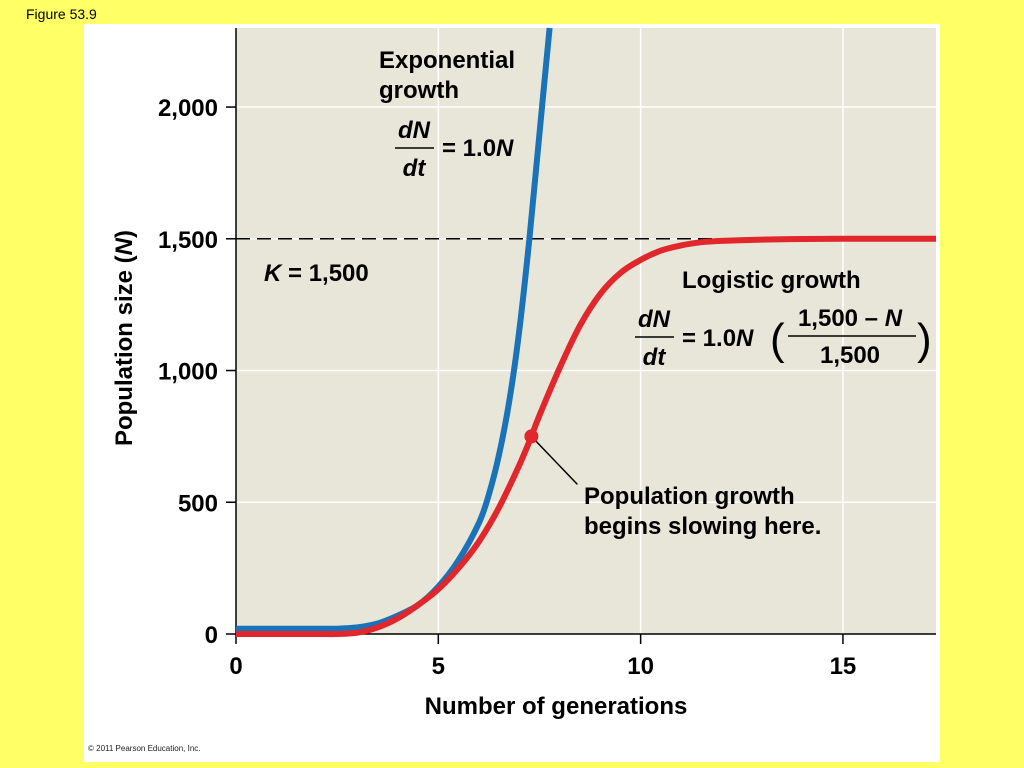 The image size is (1024, 768). I want to click on x-axis-title: Number of generations, so click(556, 706).